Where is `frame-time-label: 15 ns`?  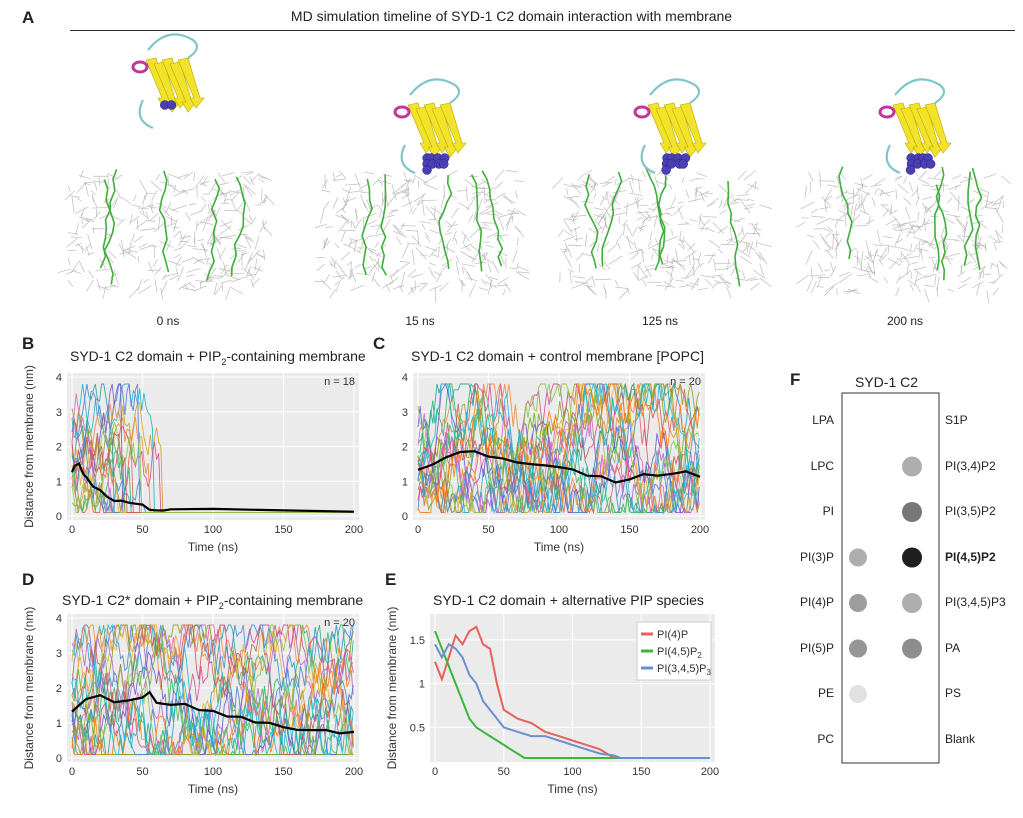
frame-time-label: 15 ns is located at coordinates (420, 321).